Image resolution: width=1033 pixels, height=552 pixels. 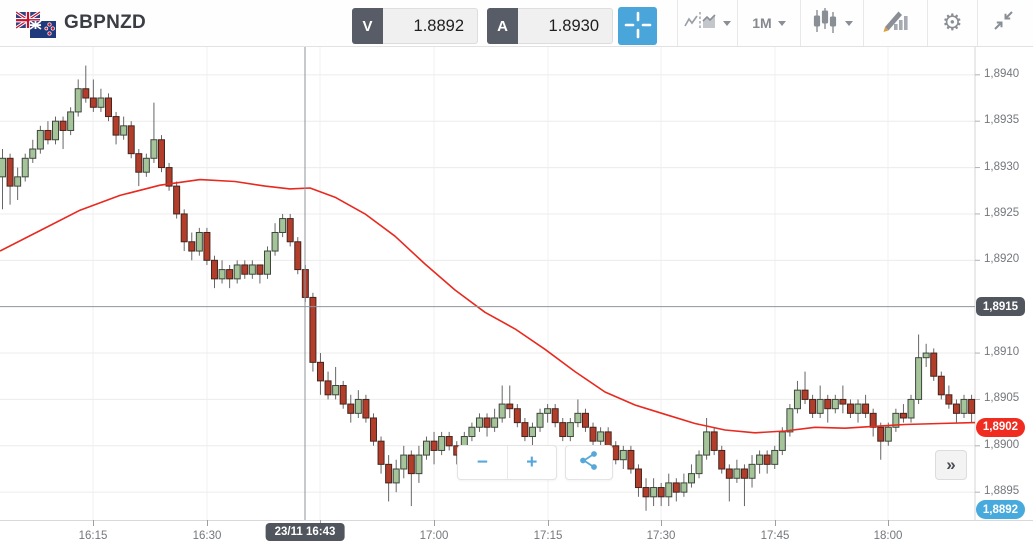 What do you see at coordinates (531, 462) in the screenshot?
I see `zoom-in-button: +` at bounding box center [531, 462].